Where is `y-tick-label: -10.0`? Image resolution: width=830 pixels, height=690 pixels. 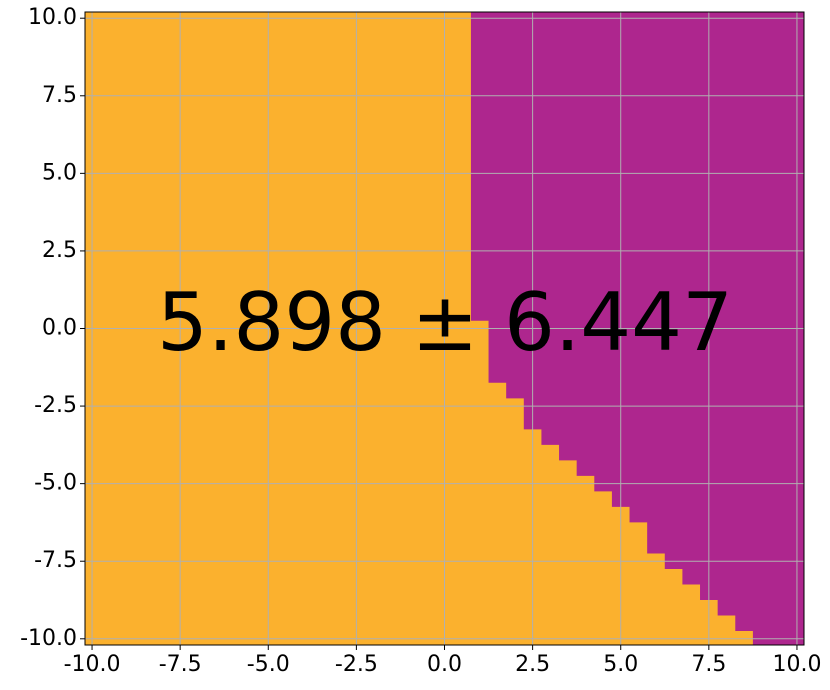 y-tick-label: -10.0 is located at coordinates (48, 638).